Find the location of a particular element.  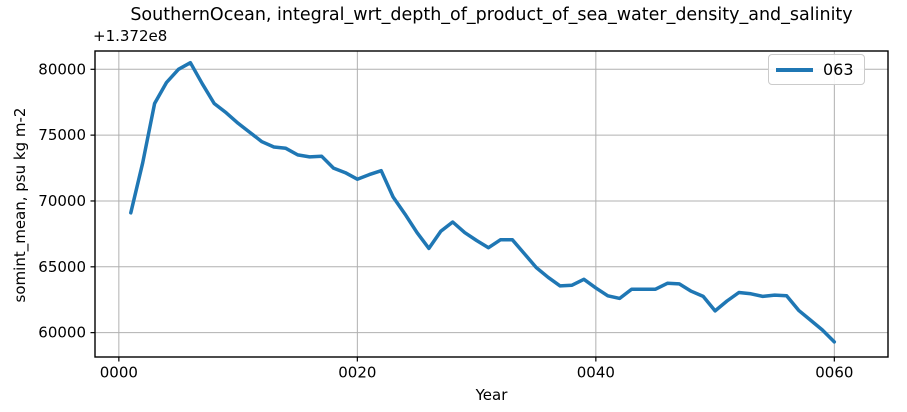

x-tick-label: 0020 is located at coordinates (357, 373).